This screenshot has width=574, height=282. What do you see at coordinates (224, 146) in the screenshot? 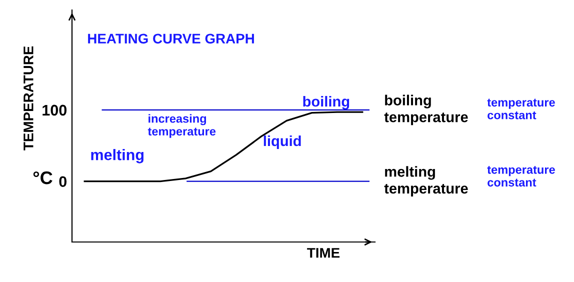
I see `line-series` at bounding box center [224, 146].